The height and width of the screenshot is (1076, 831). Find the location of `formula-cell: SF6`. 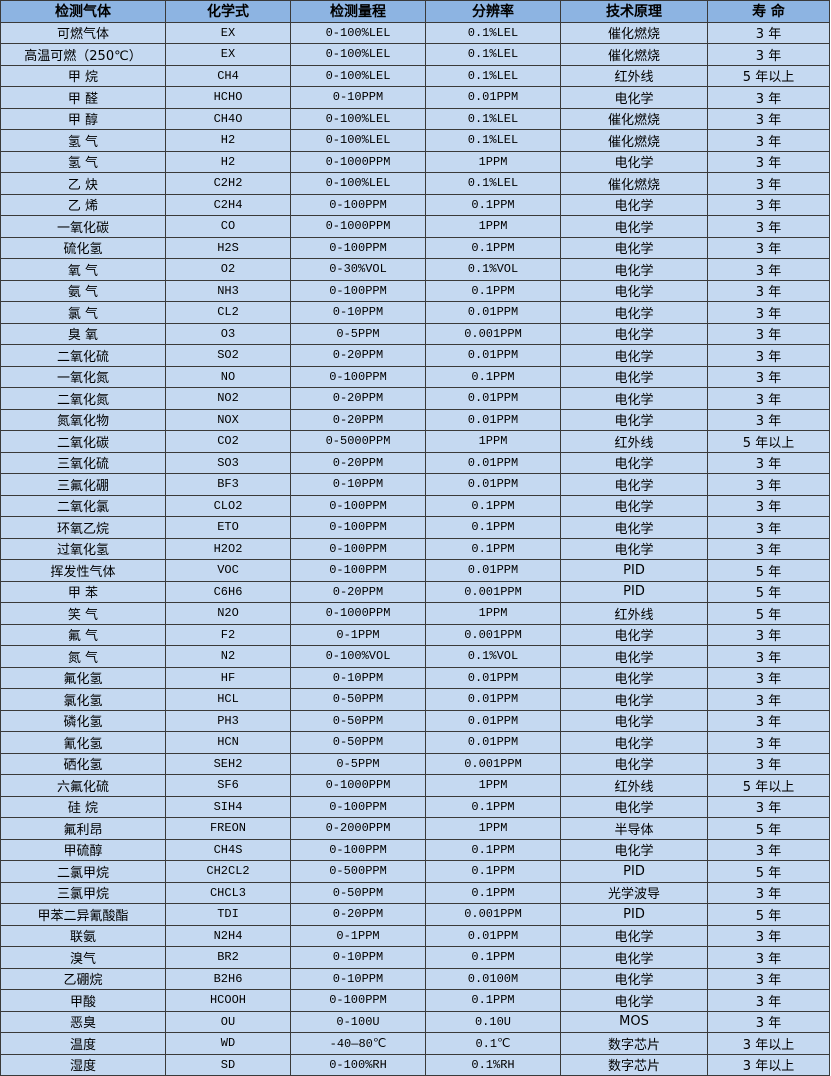

formula-cell: SF6 is located at coordinates (228, 785).